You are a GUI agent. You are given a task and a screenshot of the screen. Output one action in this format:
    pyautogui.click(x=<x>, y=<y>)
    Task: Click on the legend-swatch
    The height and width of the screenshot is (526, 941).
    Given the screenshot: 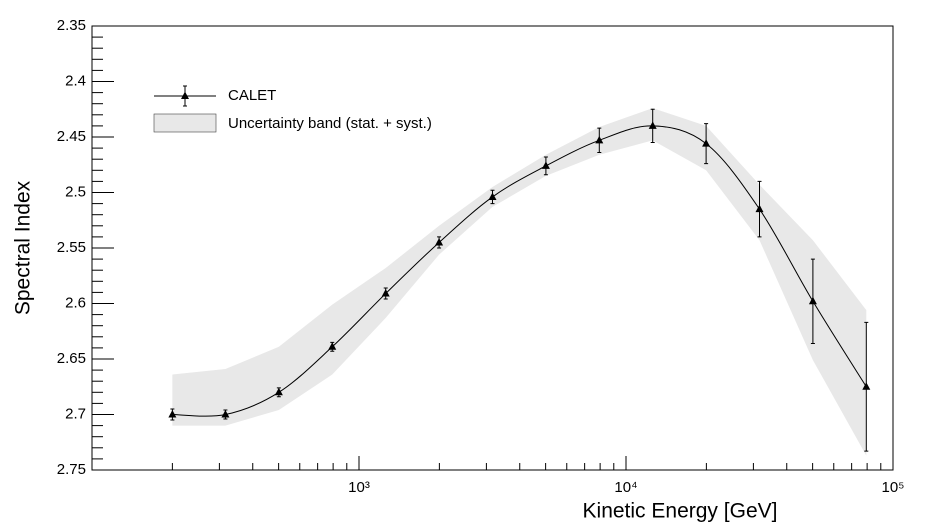 What is the action you would take?
    pyautogui.click(x=185, y=123)
    